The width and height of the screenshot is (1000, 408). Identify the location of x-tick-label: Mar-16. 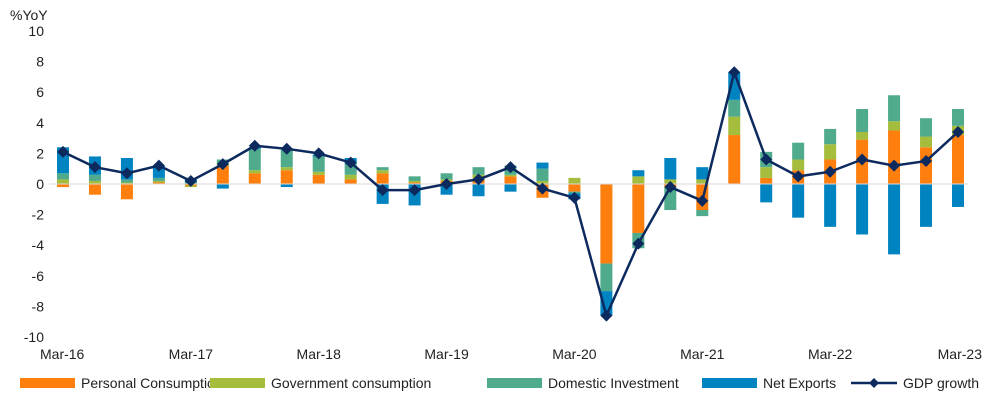
(62, 354).